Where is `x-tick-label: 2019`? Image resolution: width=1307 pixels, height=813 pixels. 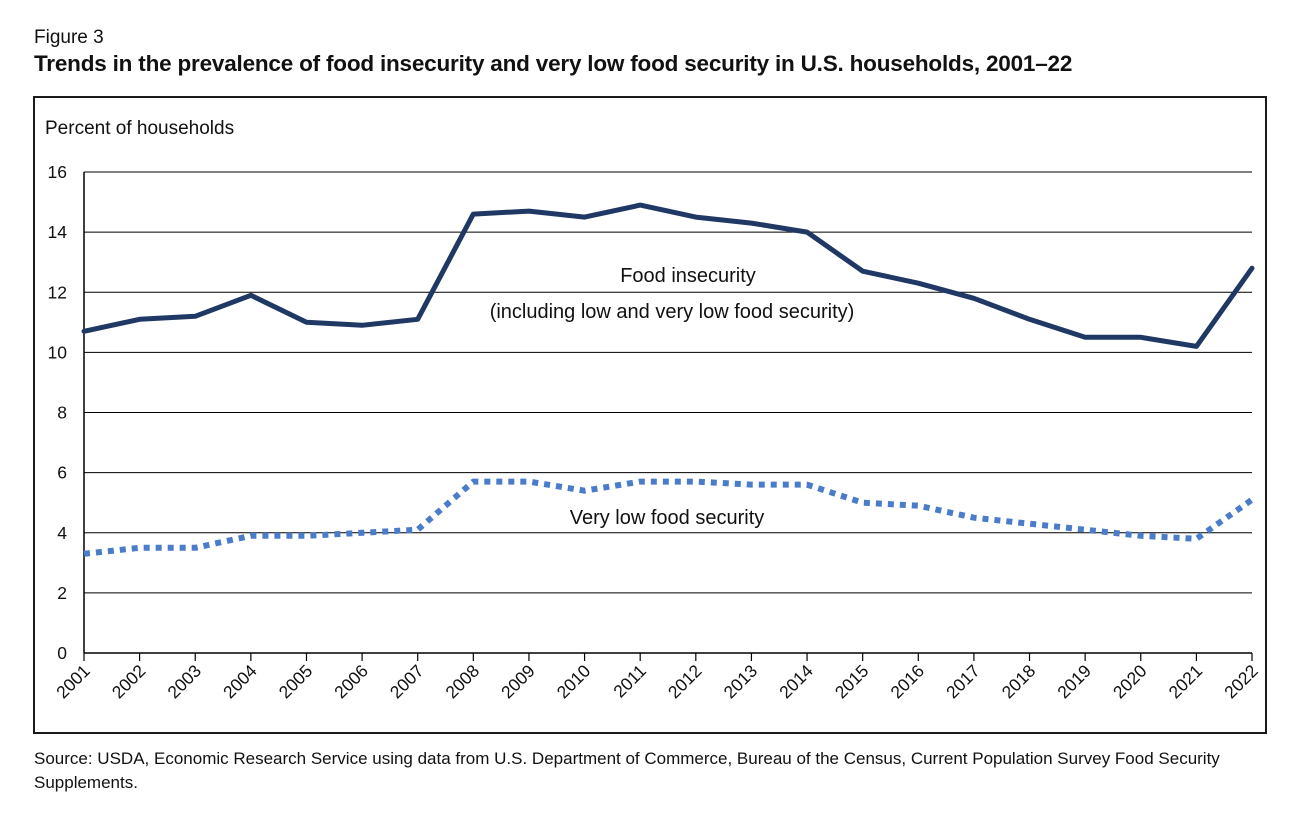 x-tick-label: 2019 is located at coordinates (1074, 682).